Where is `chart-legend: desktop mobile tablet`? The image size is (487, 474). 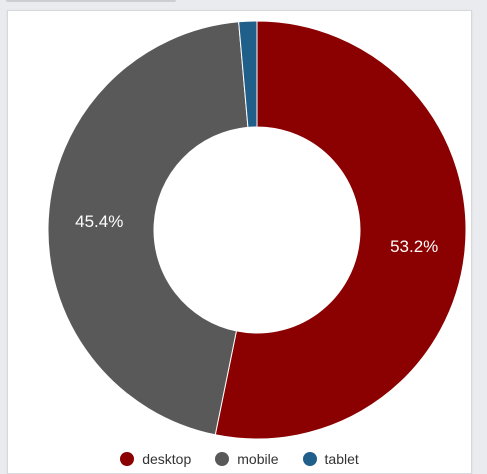
chart-legend: desktop mobile tablet is located at coordinates (239, 459).